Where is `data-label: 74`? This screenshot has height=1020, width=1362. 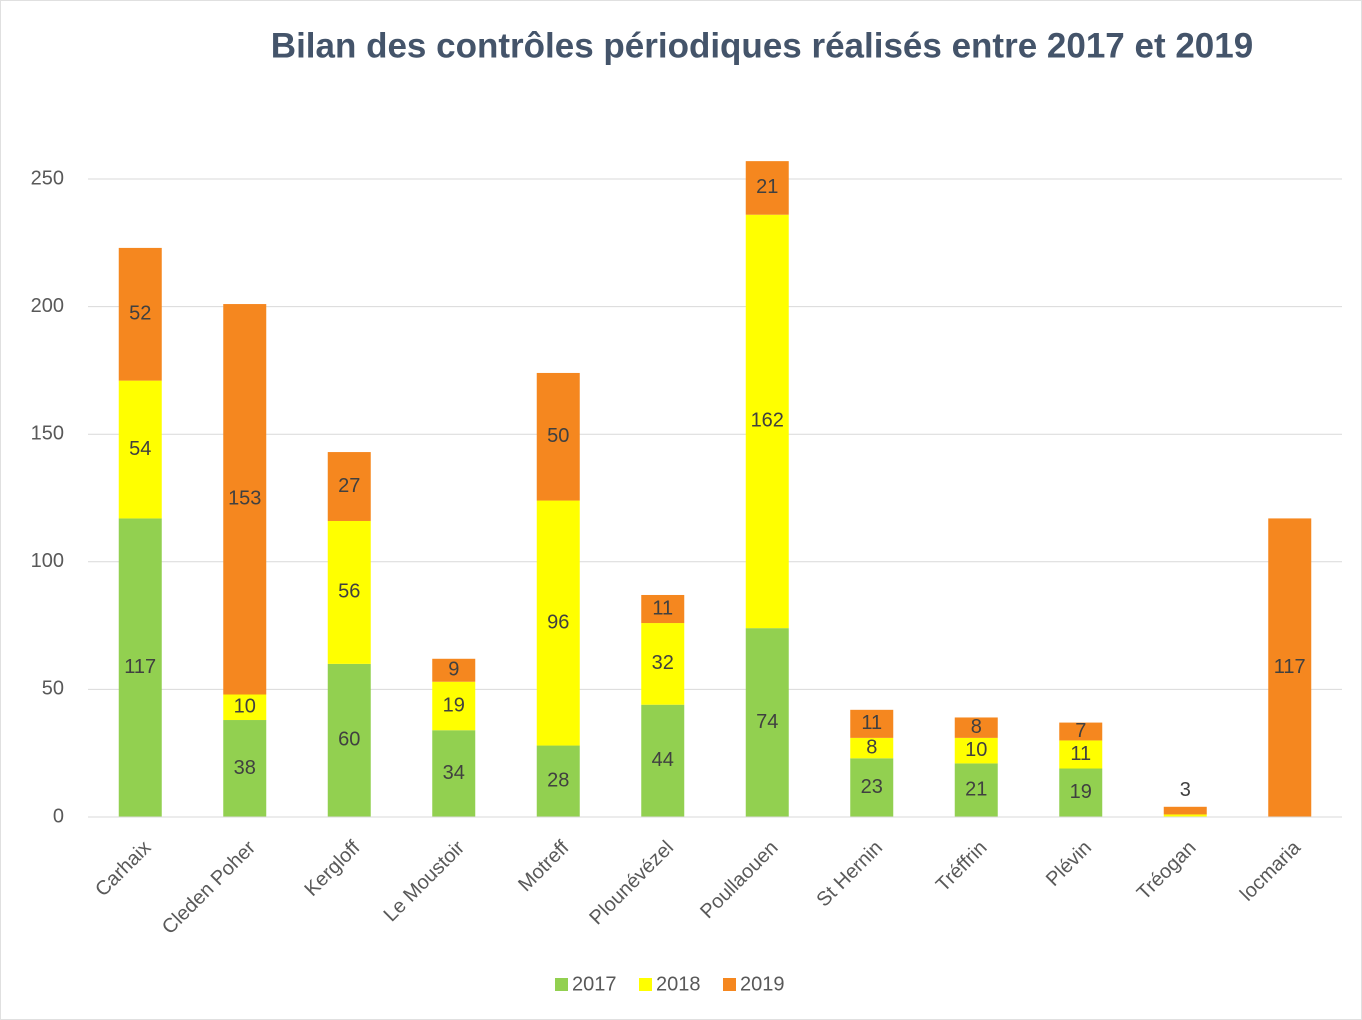
data-label: 74 is located at coordinates (767, 722).